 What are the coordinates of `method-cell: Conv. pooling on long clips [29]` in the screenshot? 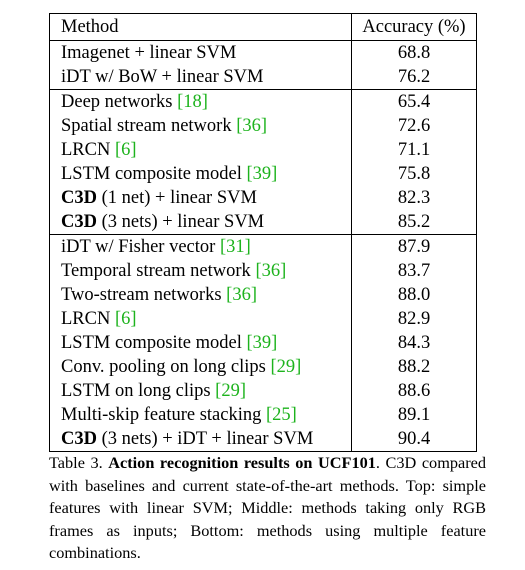 It's located at (200, 367).